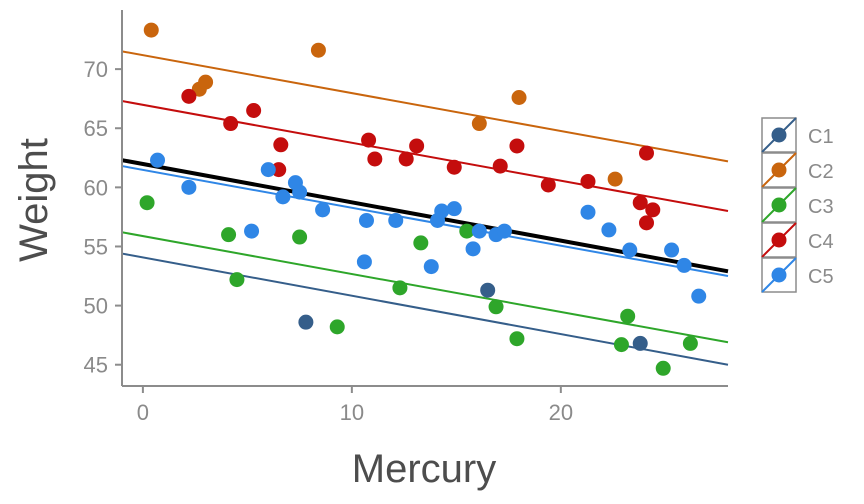  Describe the element at coordinates (821, 207) in the screenshot. I see `legend-label: C3` at that location.